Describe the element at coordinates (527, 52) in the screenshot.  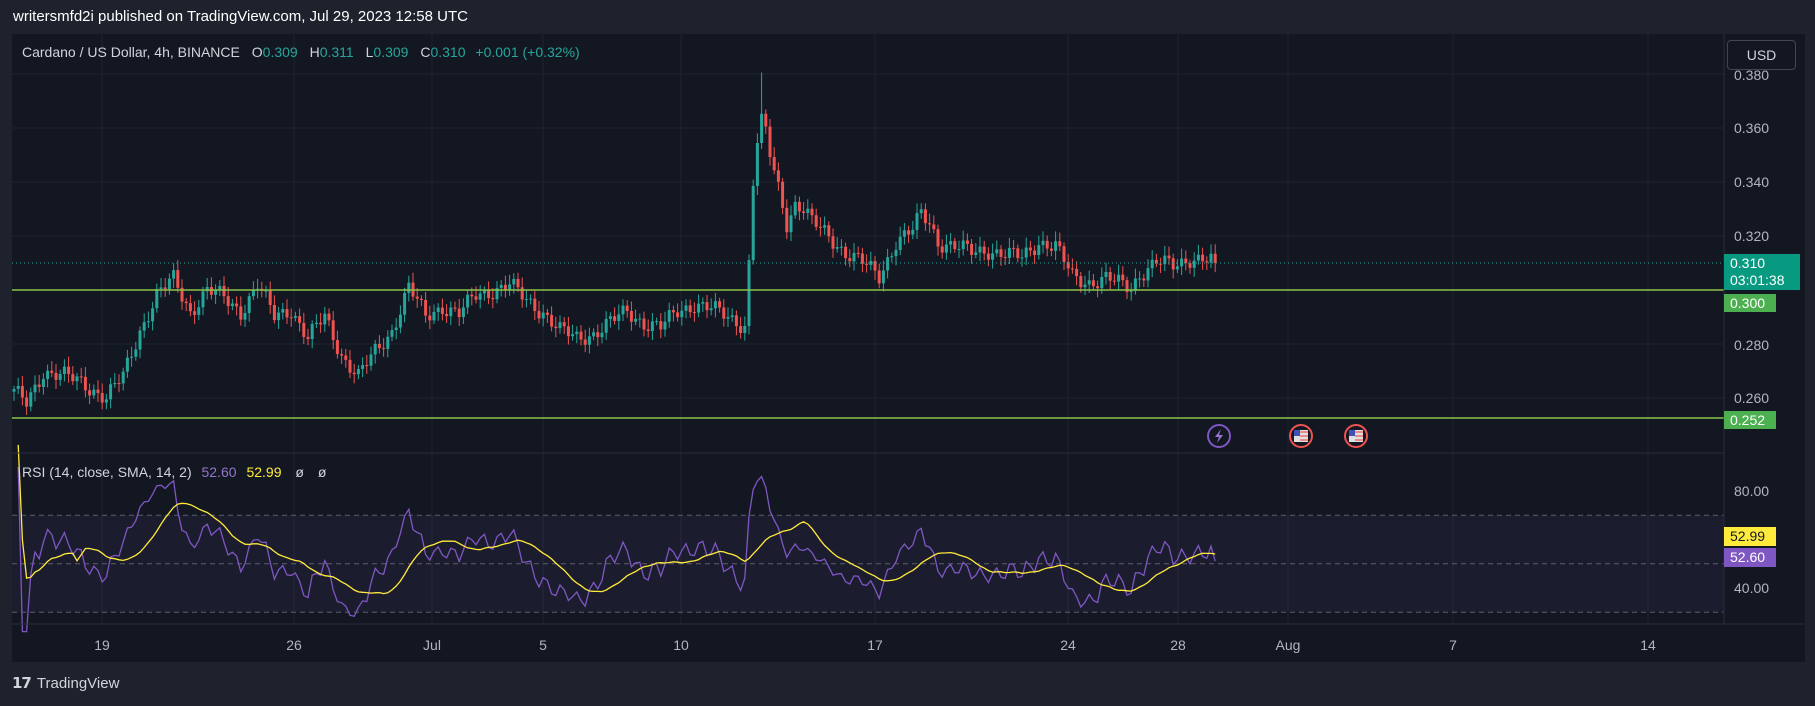
I see `change-value: +0.001 (+0.32%)` at that location.